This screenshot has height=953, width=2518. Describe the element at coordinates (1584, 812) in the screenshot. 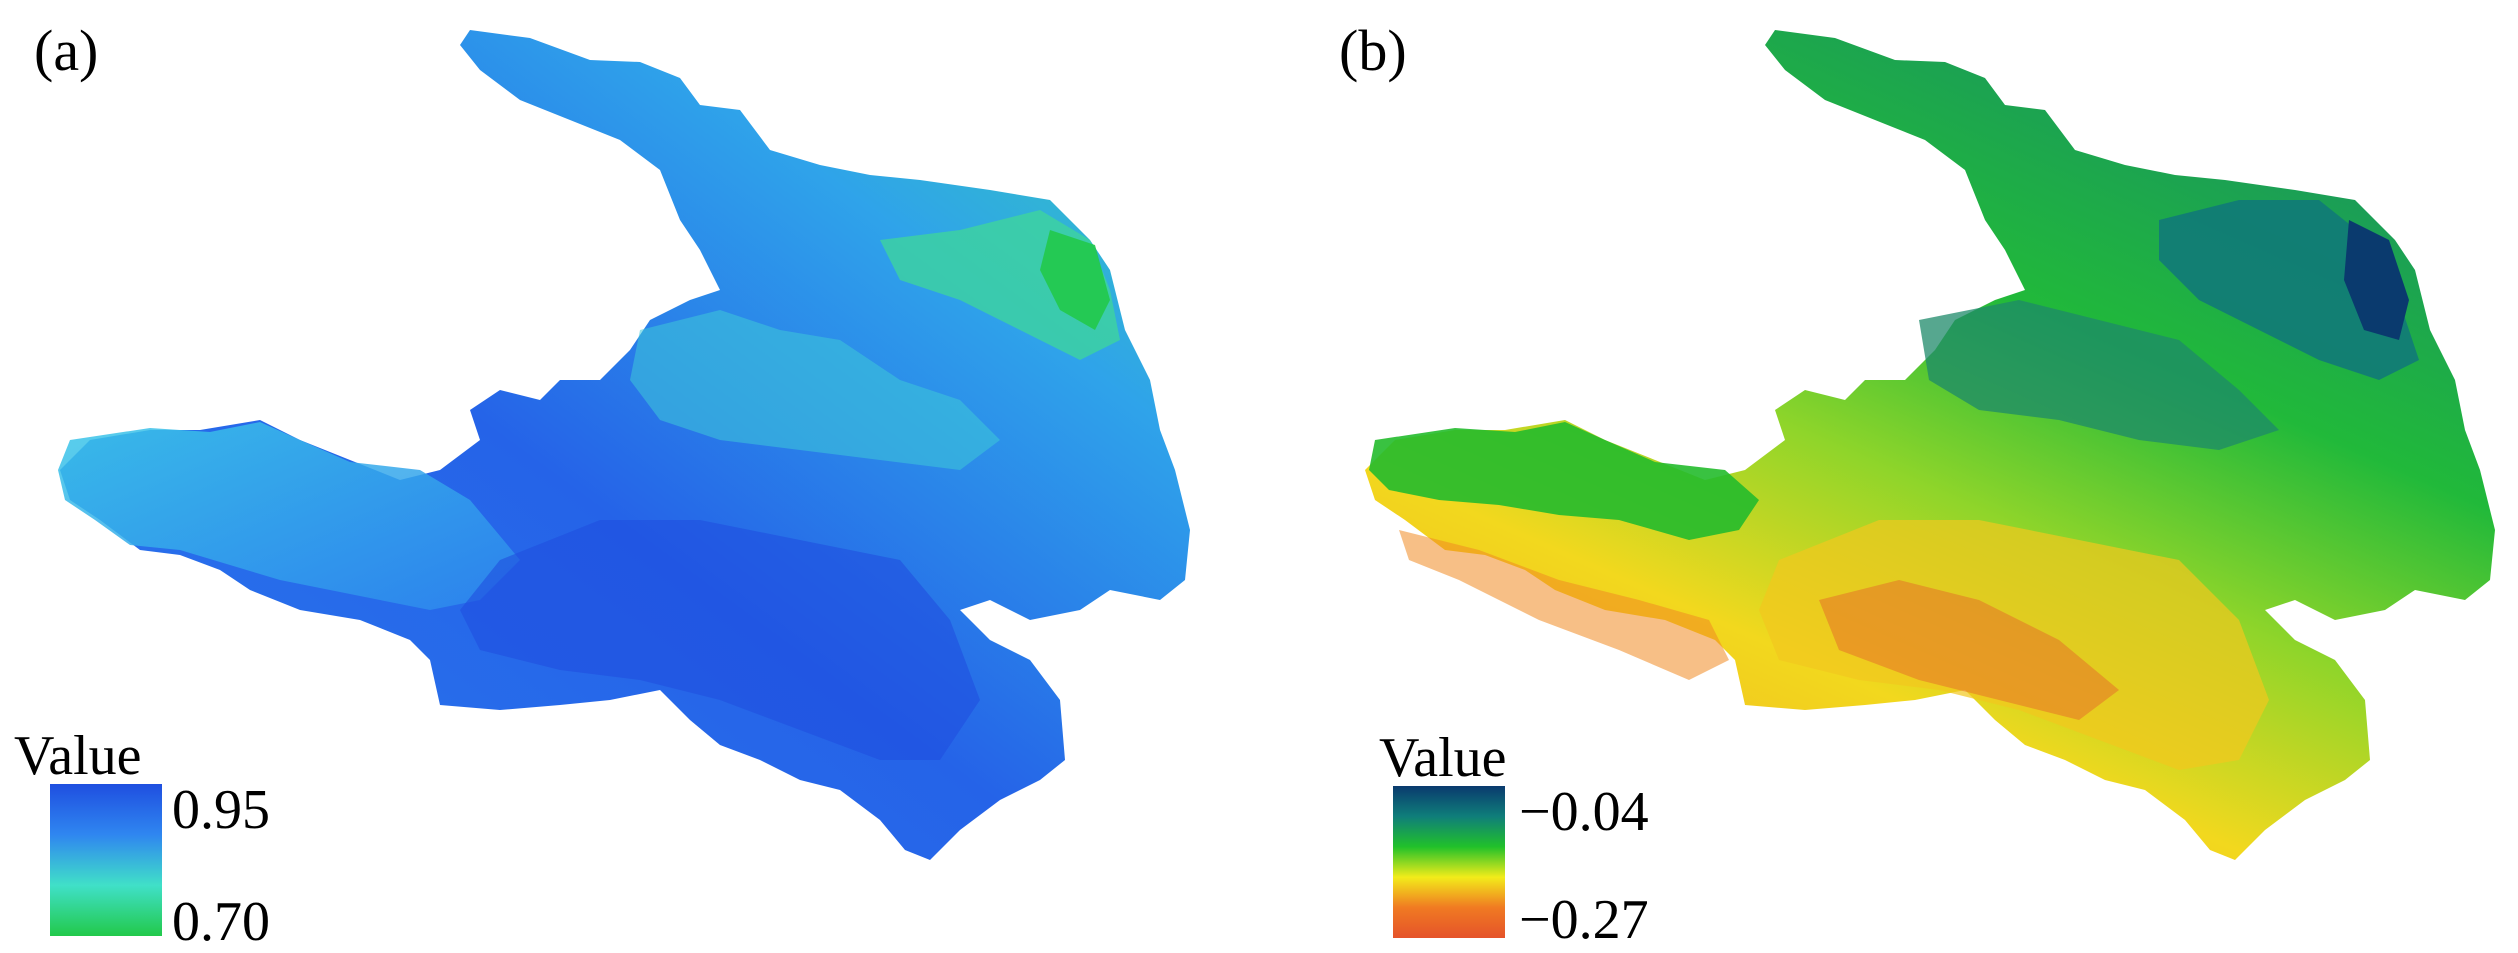

I see `legend-max-label: −0.04` at that location.